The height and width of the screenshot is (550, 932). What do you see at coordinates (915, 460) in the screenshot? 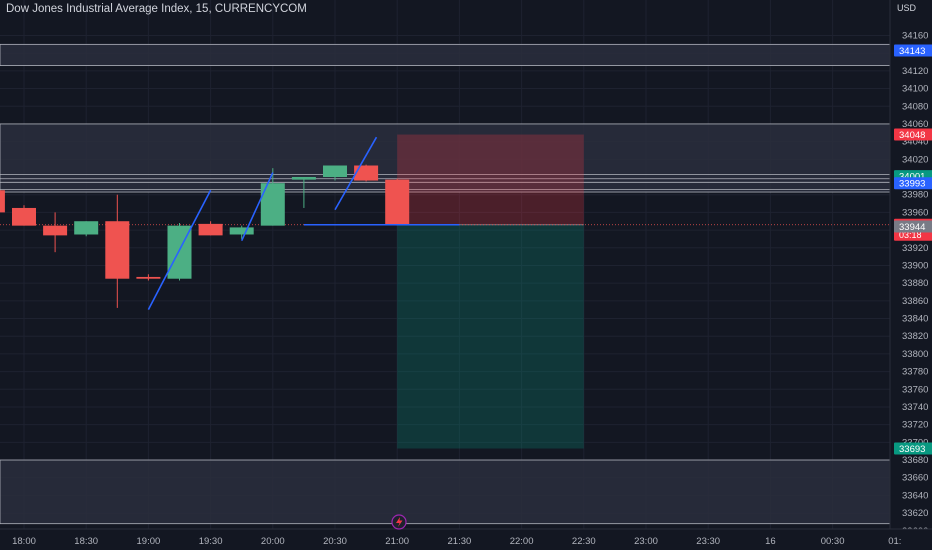
I see `price-tick-label: 33680` at bounding box center [915, 460].